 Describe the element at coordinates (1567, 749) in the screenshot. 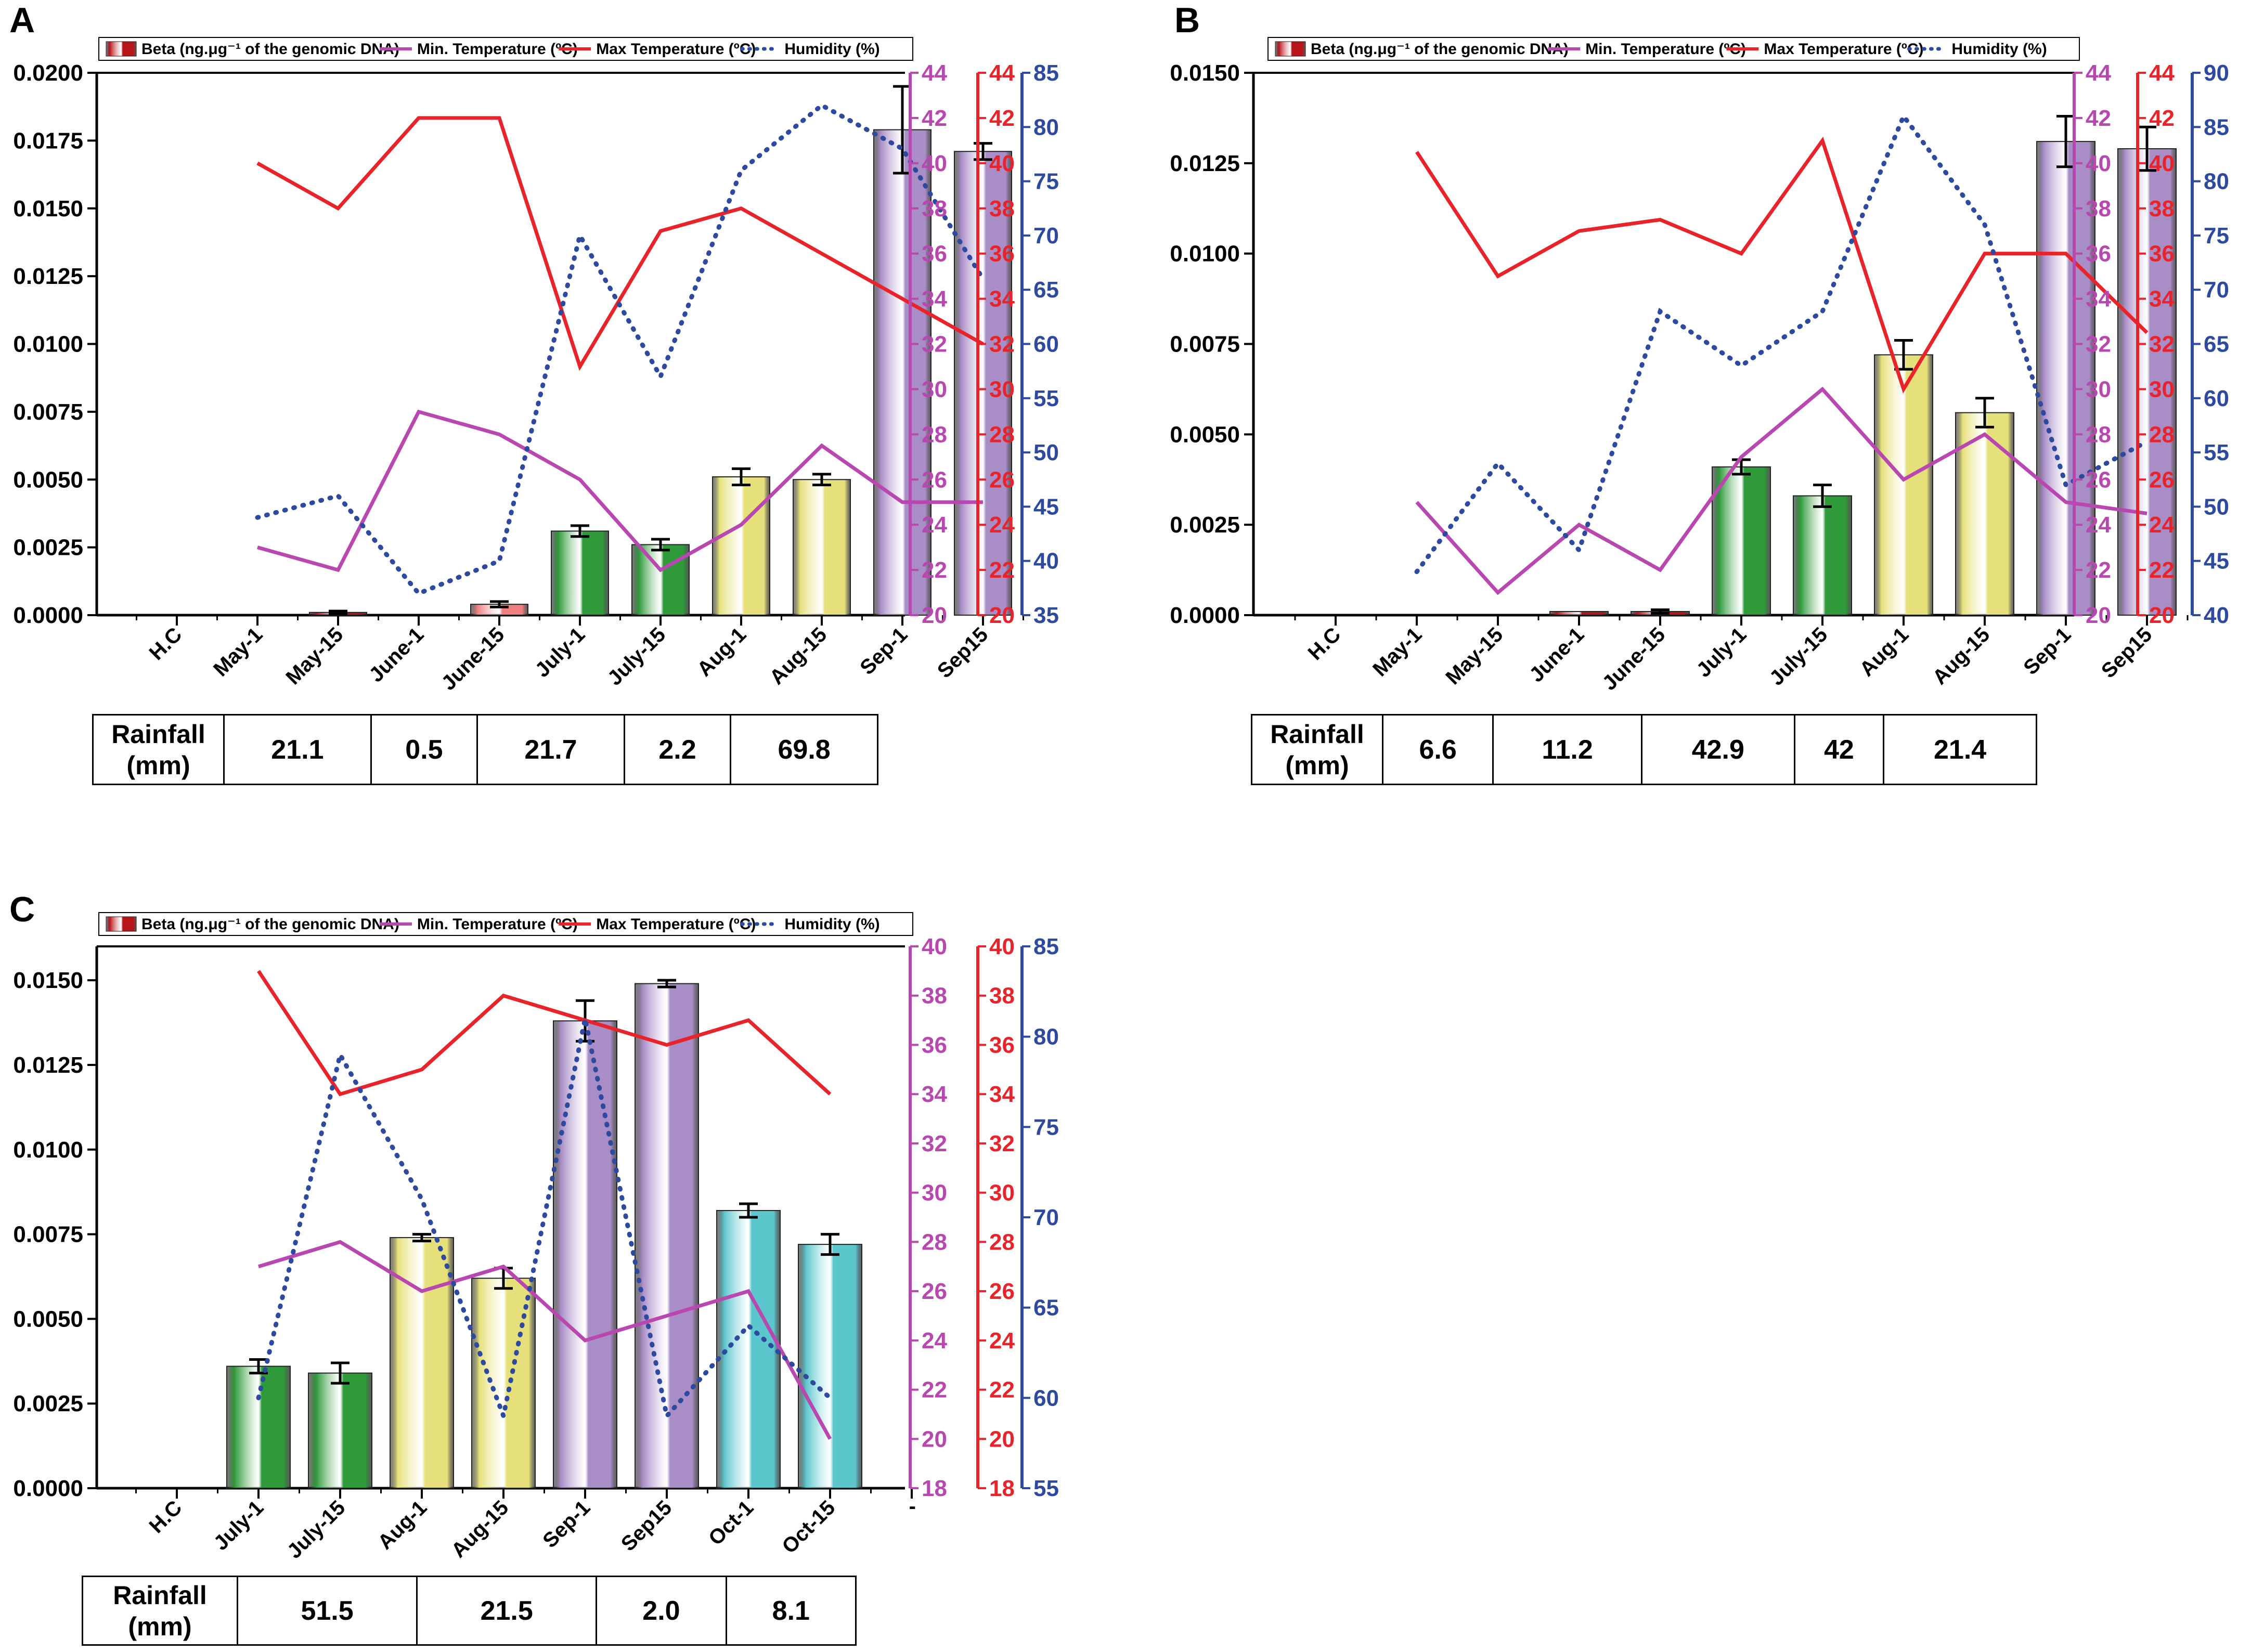

I see `rainfall-value: 11.2` at that location.